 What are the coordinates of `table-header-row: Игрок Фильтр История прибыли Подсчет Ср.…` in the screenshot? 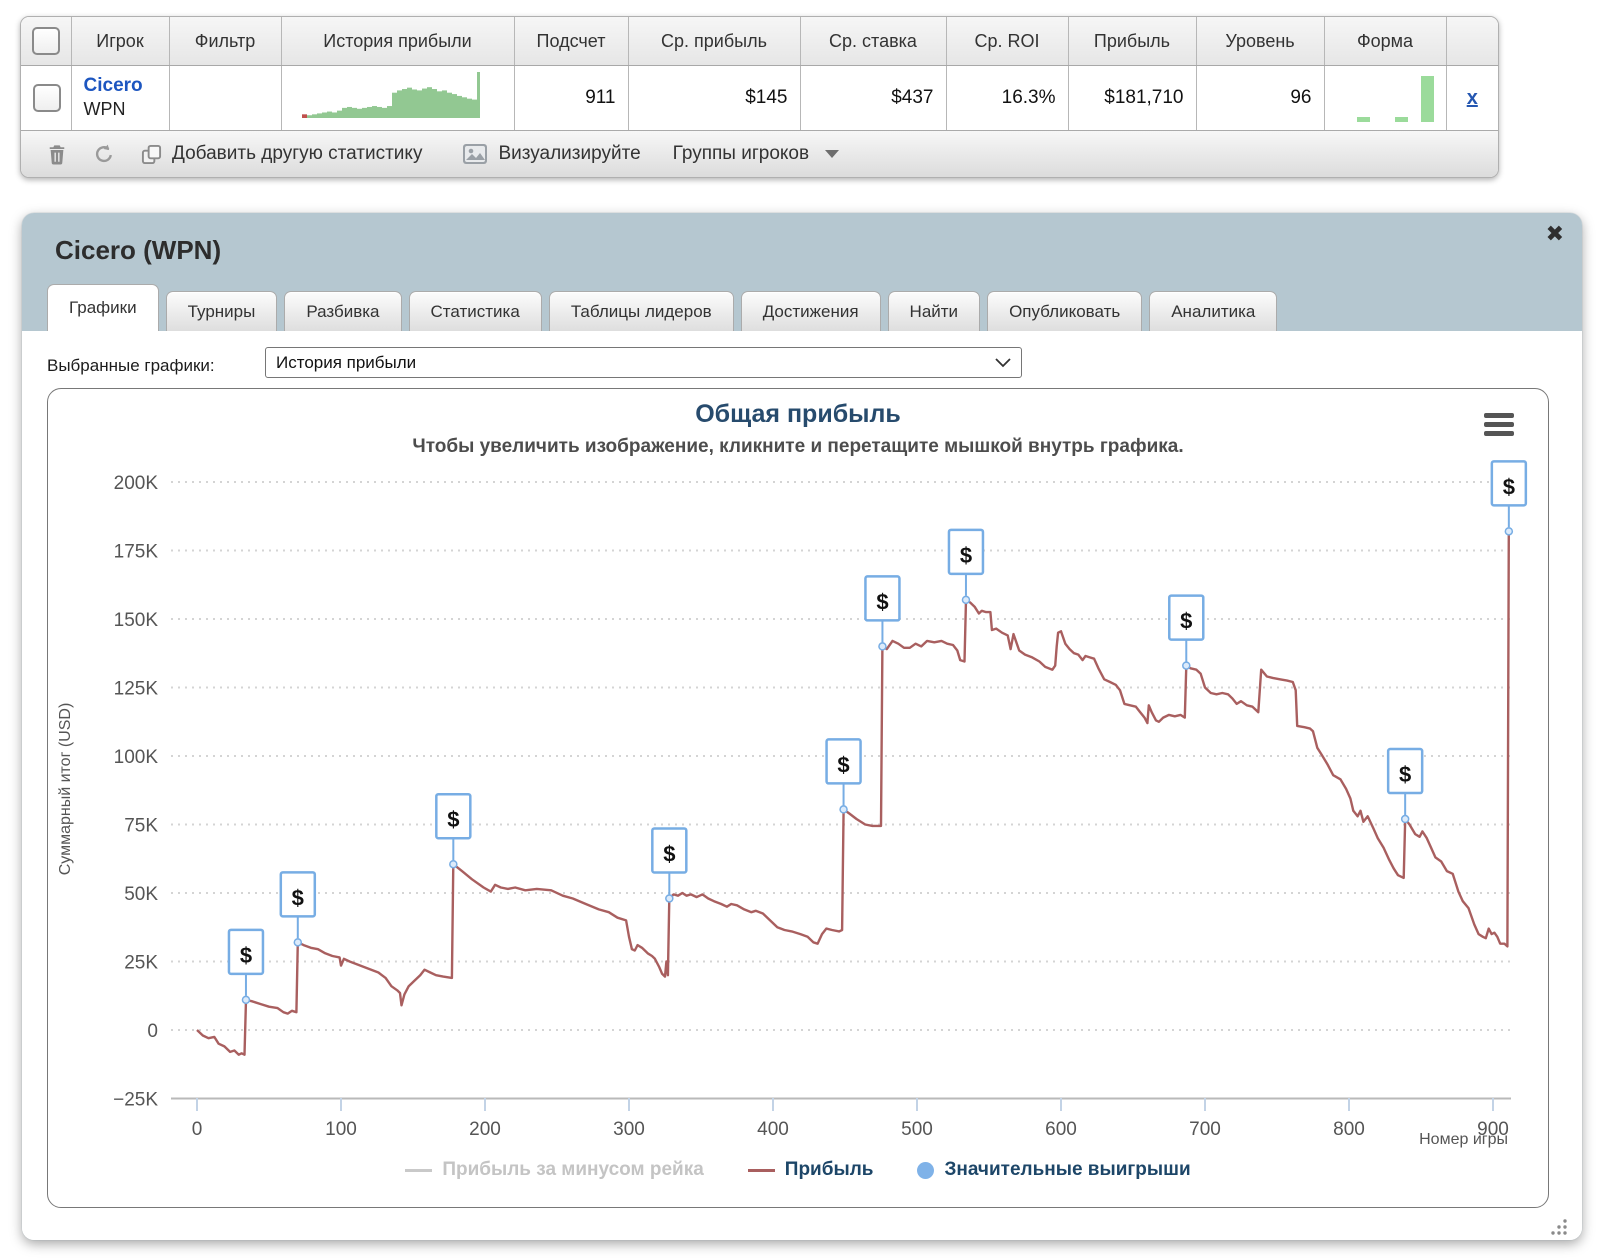 It's located at (759, 41).